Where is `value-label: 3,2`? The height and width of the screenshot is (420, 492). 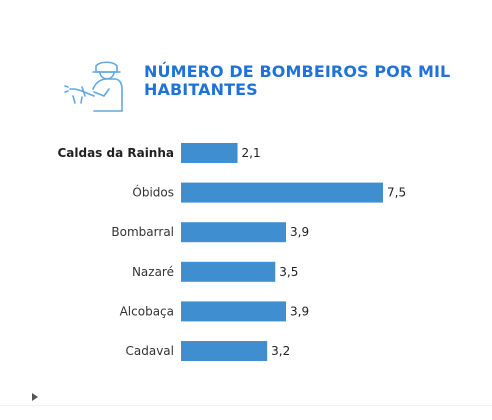
value-label: 3,2 is located at coordinates (280, 351).